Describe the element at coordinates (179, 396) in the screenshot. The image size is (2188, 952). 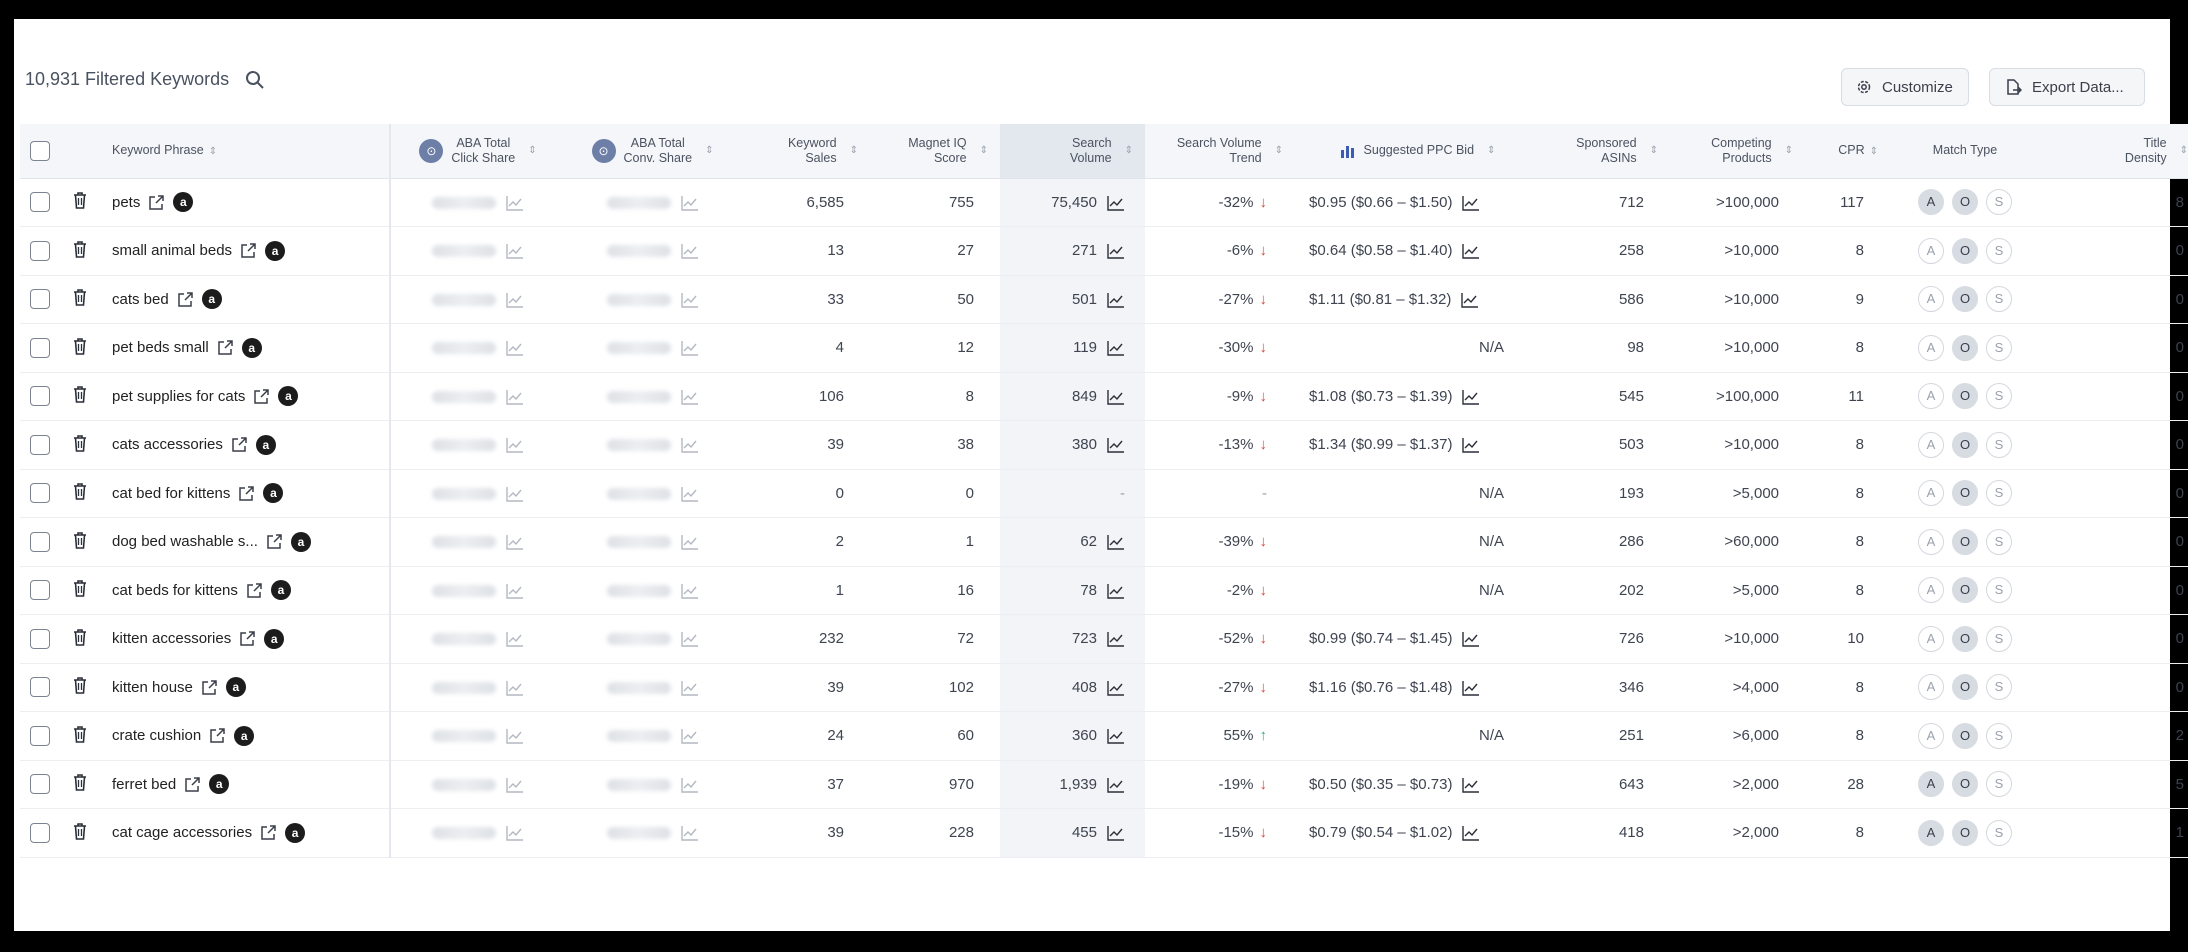
I see `keyword-phrase: pet supplies for cats` at that location.